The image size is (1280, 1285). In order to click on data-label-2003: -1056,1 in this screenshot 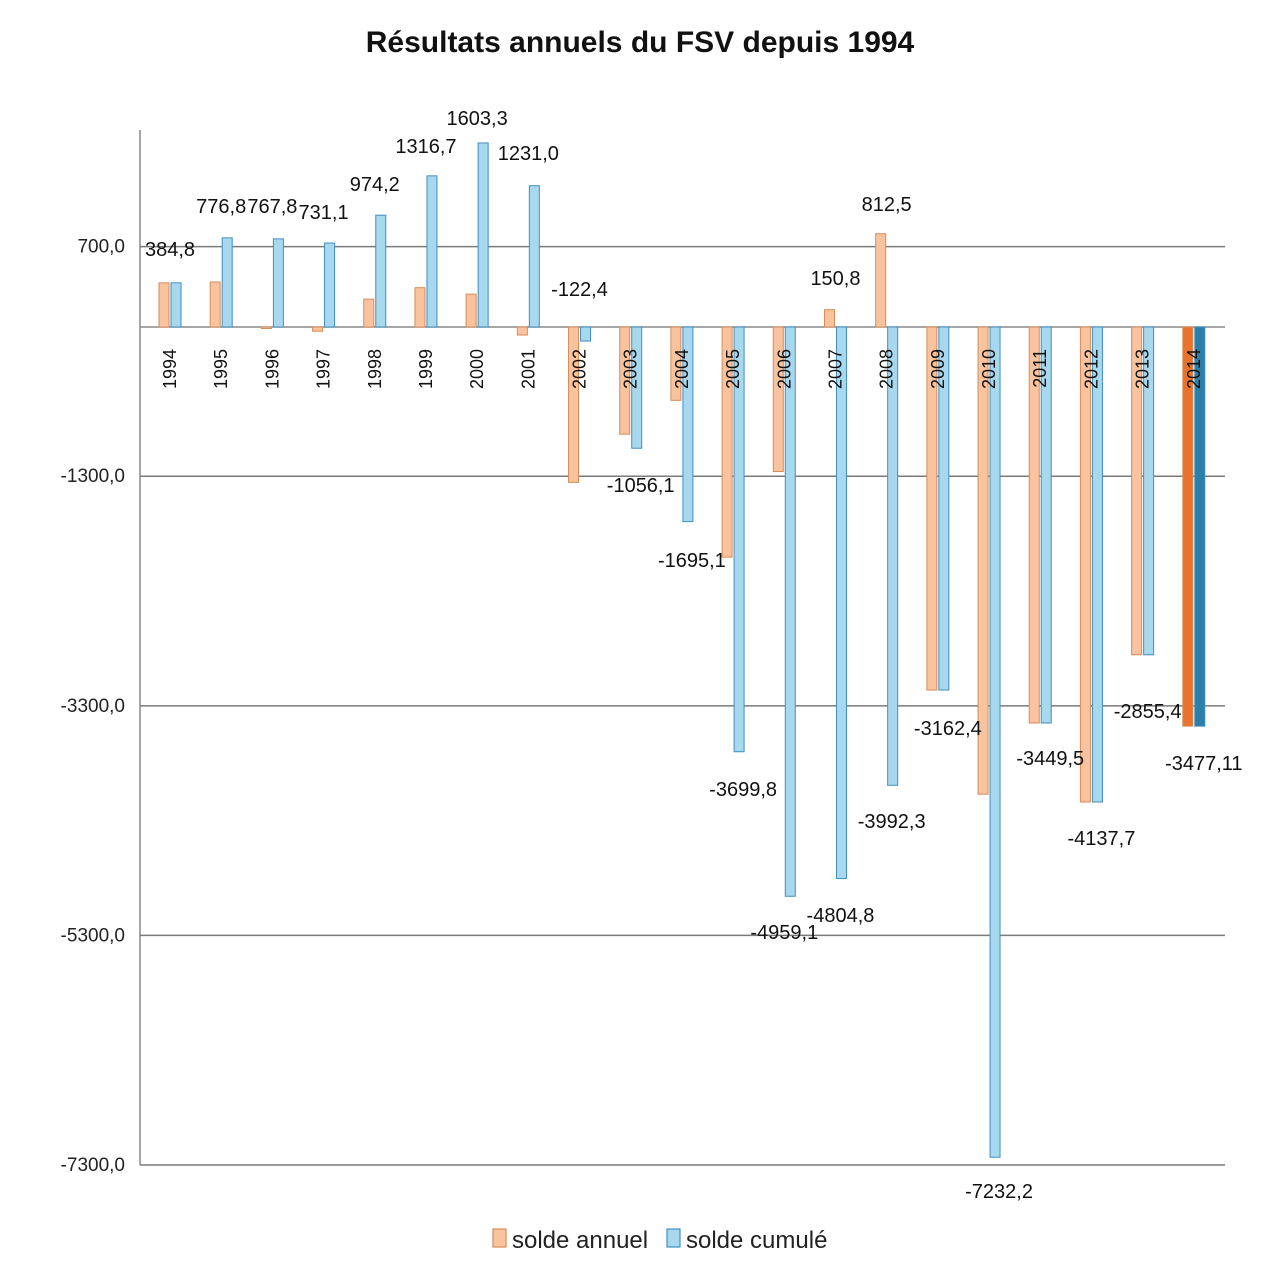, I will do `click(641, 486)`.